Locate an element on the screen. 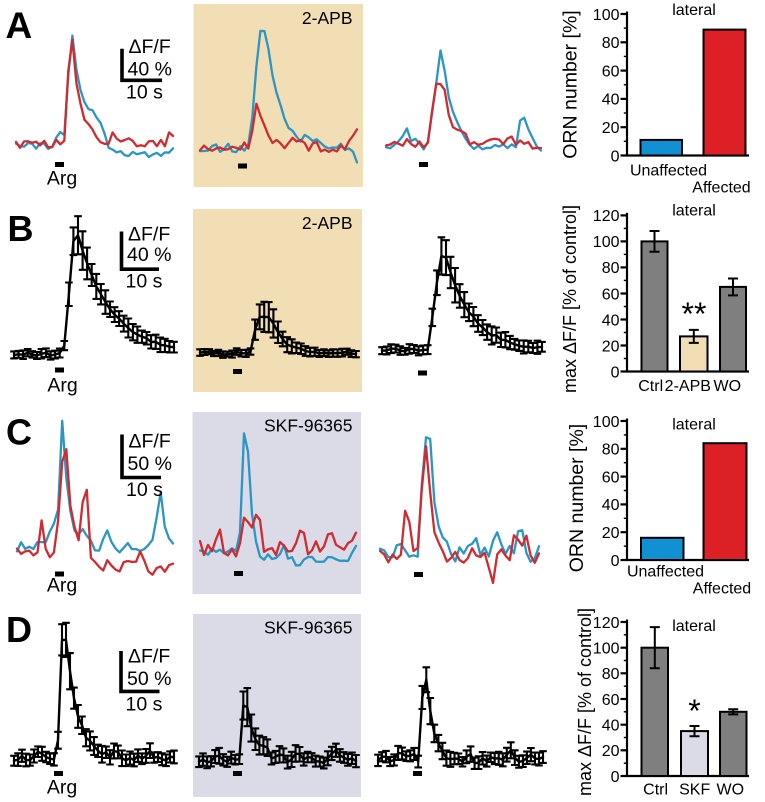 This screenshot has height=802, width=765. svg-text: SKF is located at coordinates (694, 790).